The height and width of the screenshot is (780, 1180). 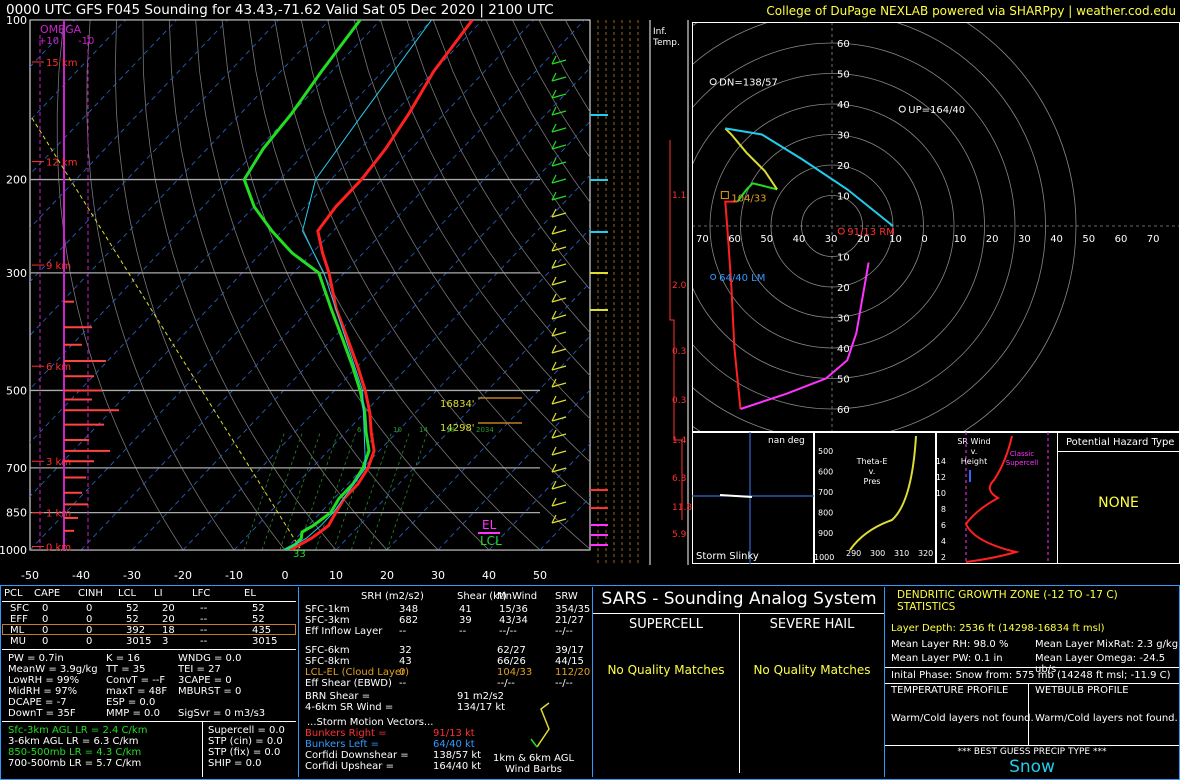 What do you see at coordinates (465, 620) in the screenshot?
I see `kinematic-value: 39` at bounding box center [465, 620].